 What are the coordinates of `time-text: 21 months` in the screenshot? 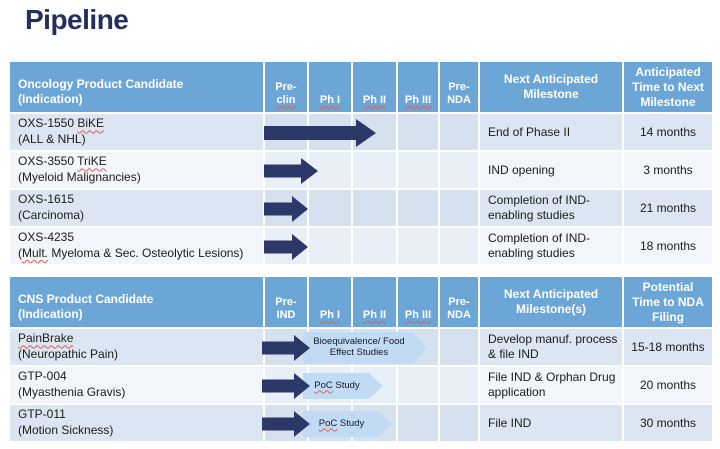 It's located at (668, 208).